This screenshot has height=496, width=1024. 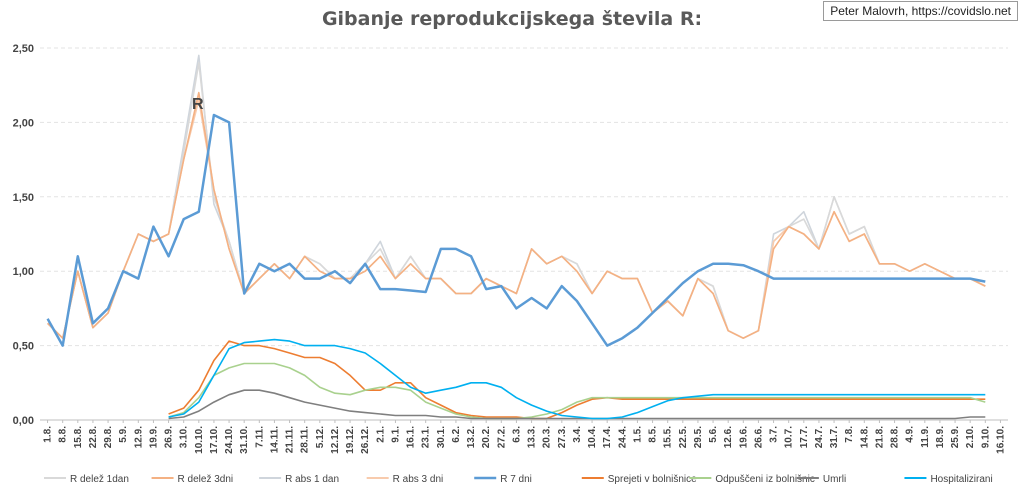 What do you see at coordinates (418, 479) in the screenshot?
I see `legend-label: R abs 3 dni` at bounding box center [418, 479].